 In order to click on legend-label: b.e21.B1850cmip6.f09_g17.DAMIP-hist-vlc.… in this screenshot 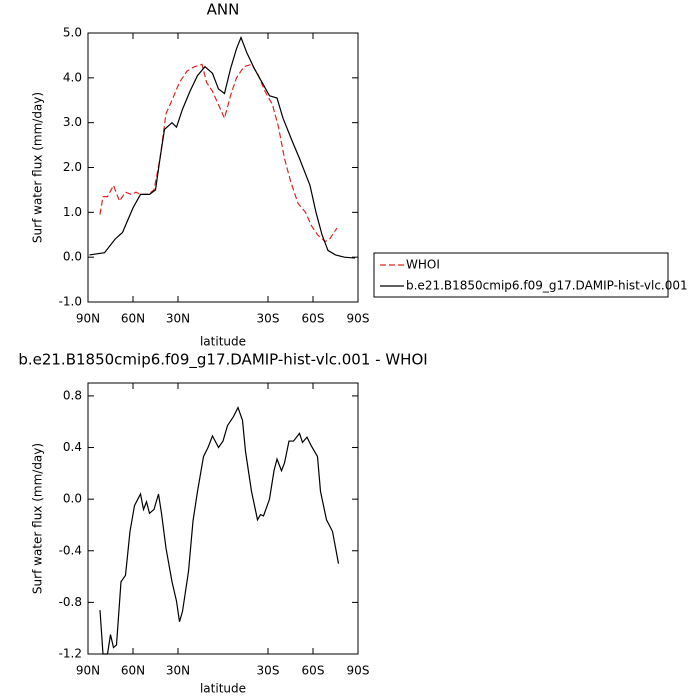, I will do `click(547, 286)`.